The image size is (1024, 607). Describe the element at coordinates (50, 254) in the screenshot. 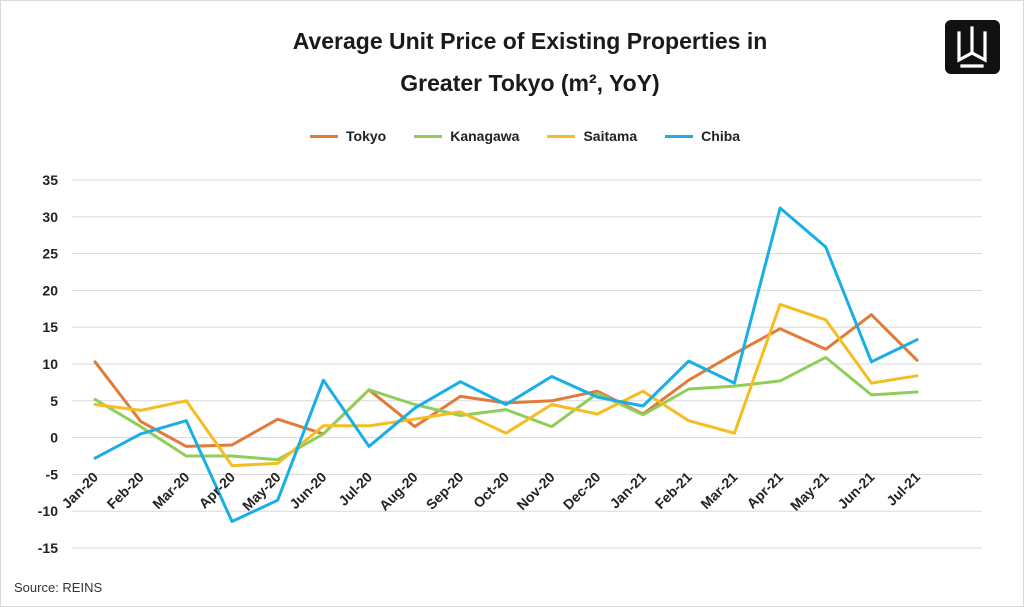

I see `y-tick-label: 25` at that location.